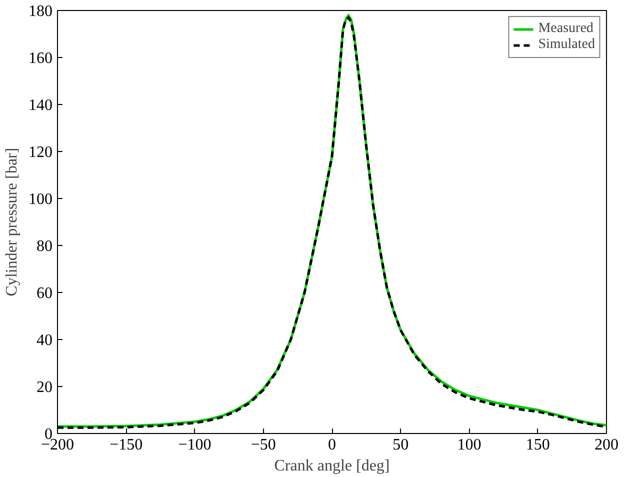 The height and width of the screenshot is (477, 628). What do you see at coordinates (332, 445) in the screenshot?
I see `x-tick-label: 0` at bounding box center [332, 445].